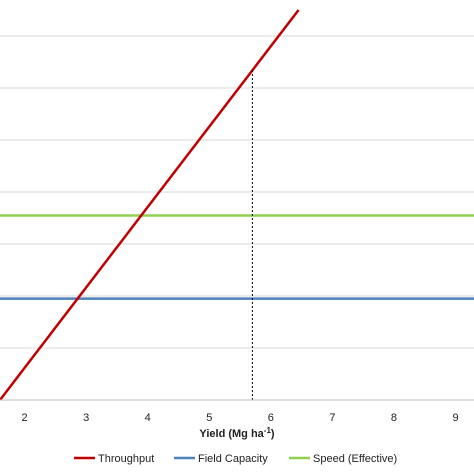  What do you see at coordinates (25, 418) in the screenshot?
I see `x-tick-label-2: 2` at bounding box center [25, 418].